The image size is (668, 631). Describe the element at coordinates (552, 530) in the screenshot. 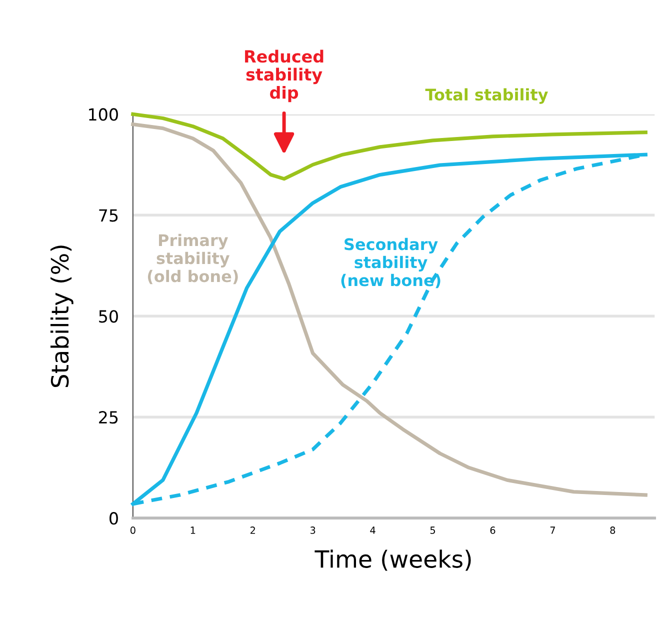

I see `x-tick-label: 7` at that location.